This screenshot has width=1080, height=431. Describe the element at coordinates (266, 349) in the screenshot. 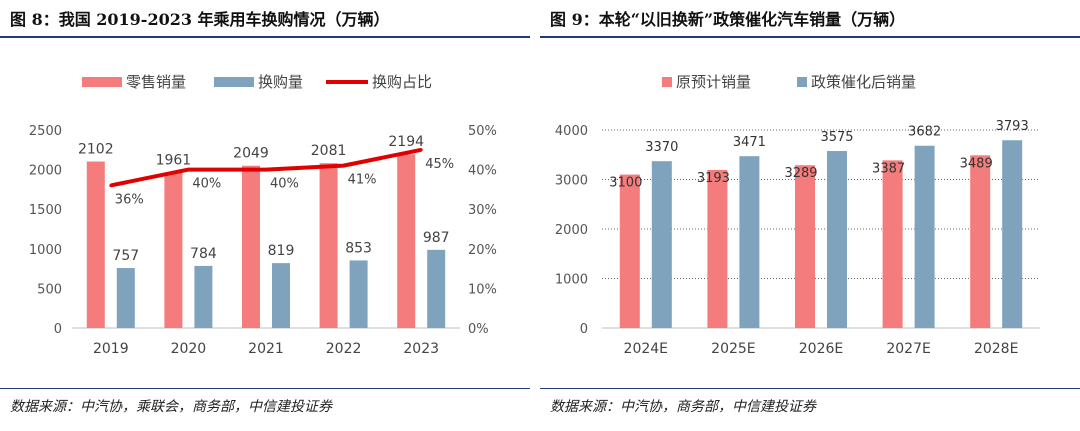

I see `x-tick-label: 2021` at that location.